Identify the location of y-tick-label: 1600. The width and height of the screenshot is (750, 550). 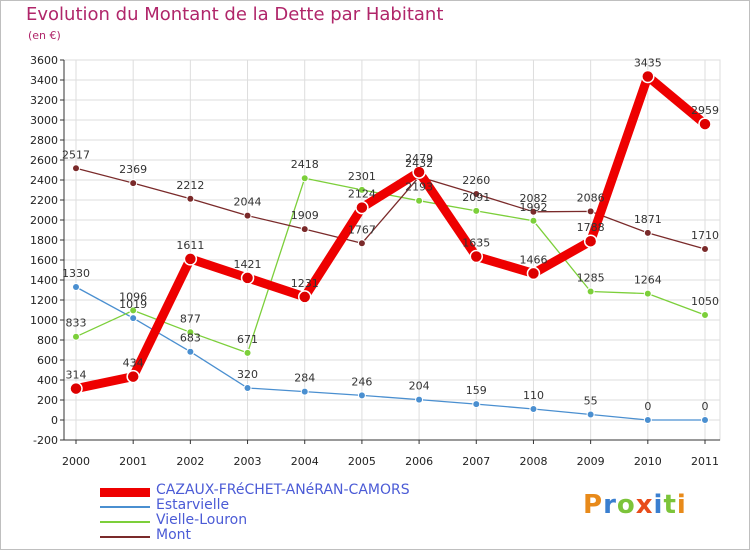
(44, 260).